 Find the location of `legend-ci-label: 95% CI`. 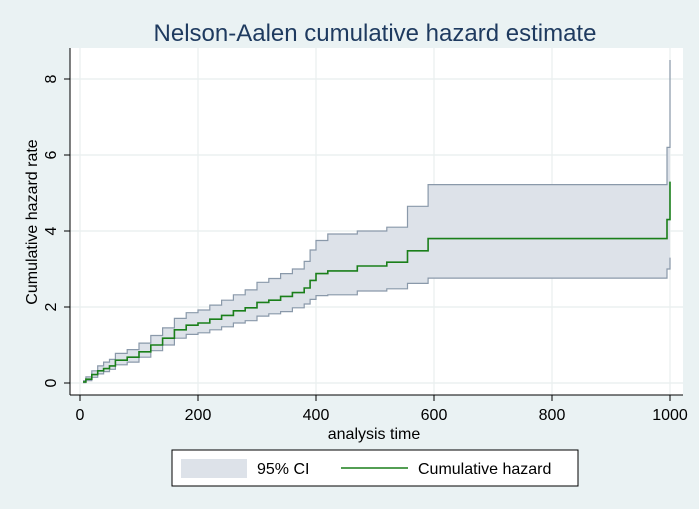

legend-ci-label: 95% CI is located at coordinates (283, 469).